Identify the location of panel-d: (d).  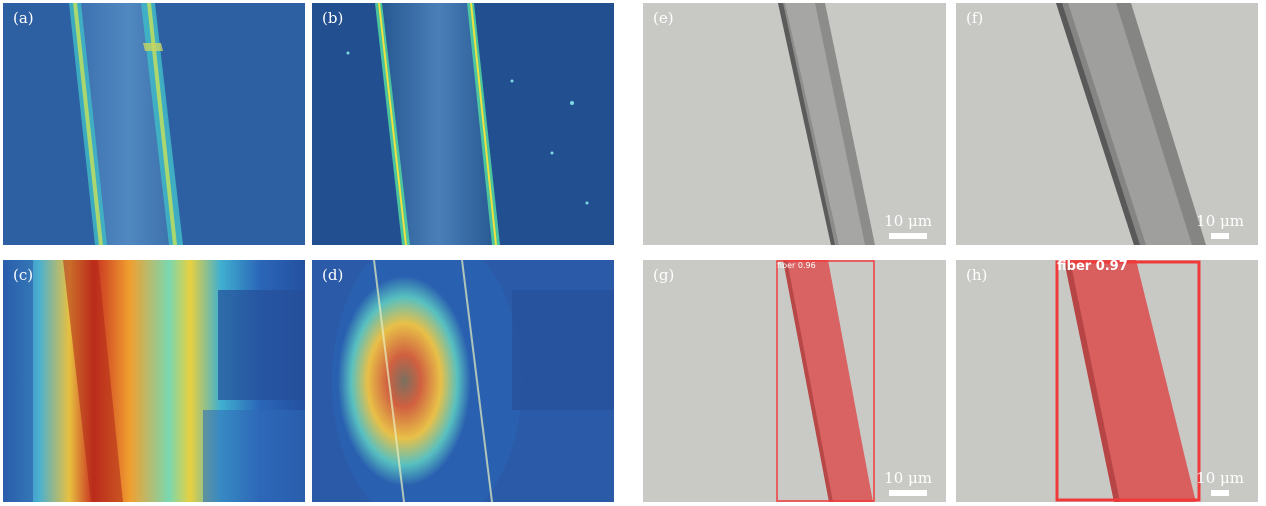
(463, 381).